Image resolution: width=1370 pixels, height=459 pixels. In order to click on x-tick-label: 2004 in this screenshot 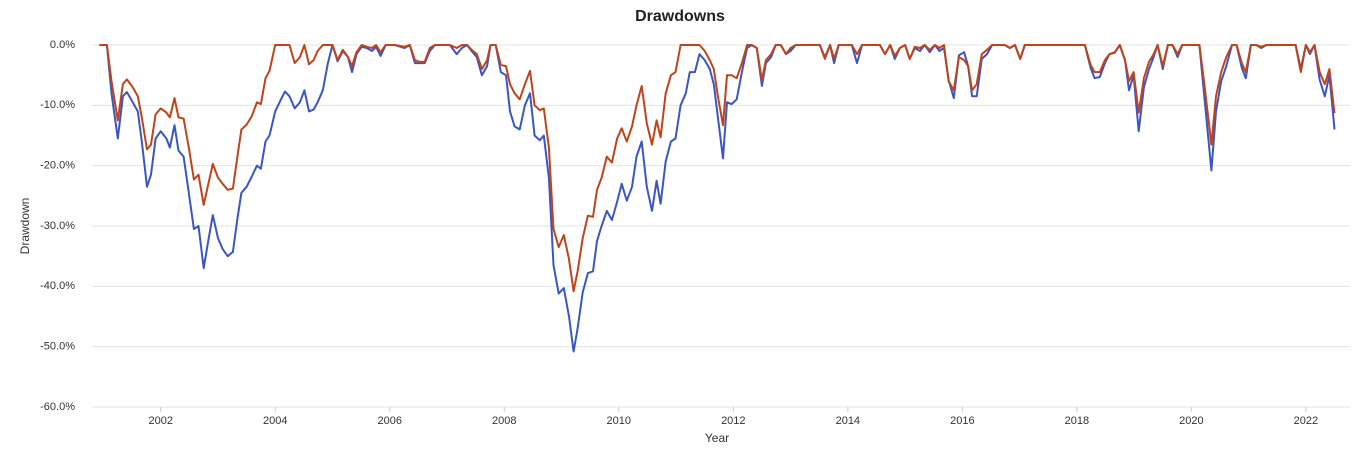, I will do `click(275, 421)`.